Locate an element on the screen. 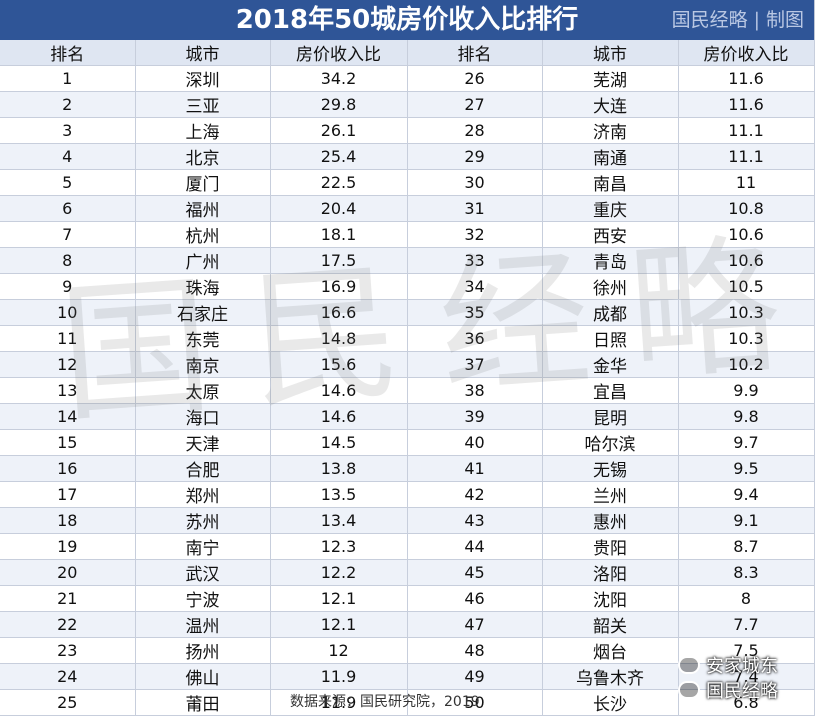 The image size is (822, 716). cell-city-2: 韶关 is located at coordinates (610, 624).